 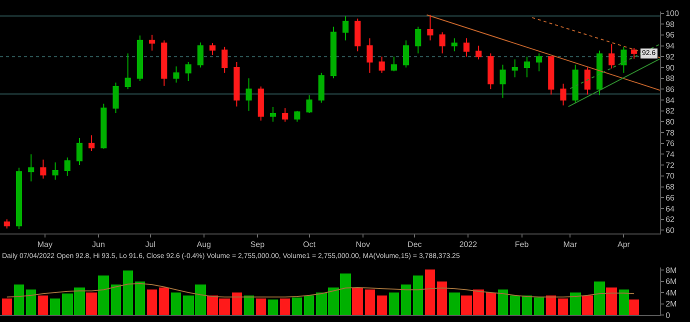 What do you see at coordinates (672, 270) in the screenshot?
I see `y-tick-label: 8M` at bounding box center [672, 270].